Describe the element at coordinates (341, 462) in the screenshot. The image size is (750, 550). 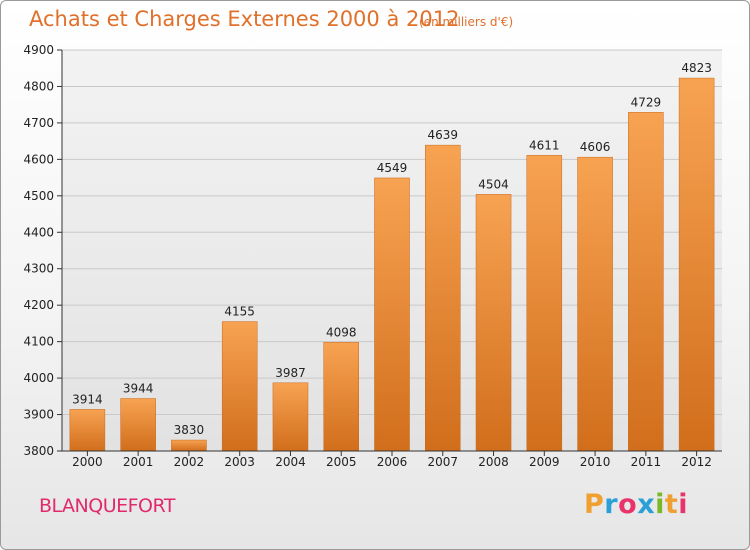
I see `x-tick-label: 2005` at that location.